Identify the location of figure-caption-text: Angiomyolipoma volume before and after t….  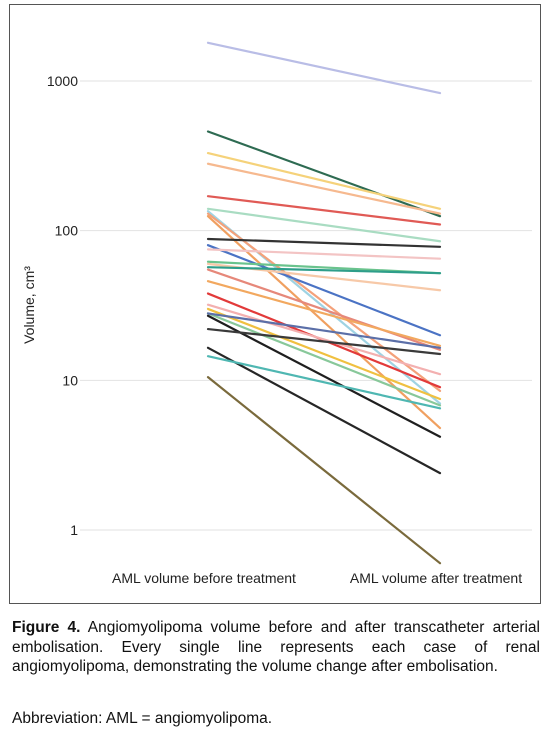
(276, 647).